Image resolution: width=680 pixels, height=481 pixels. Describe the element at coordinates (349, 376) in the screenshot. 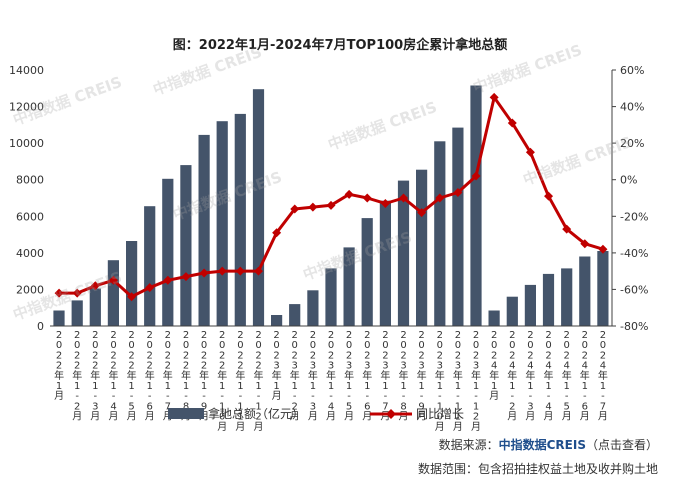

I see `x-tick-label: 2 0 2 3 年 1 -5 月` at that location.